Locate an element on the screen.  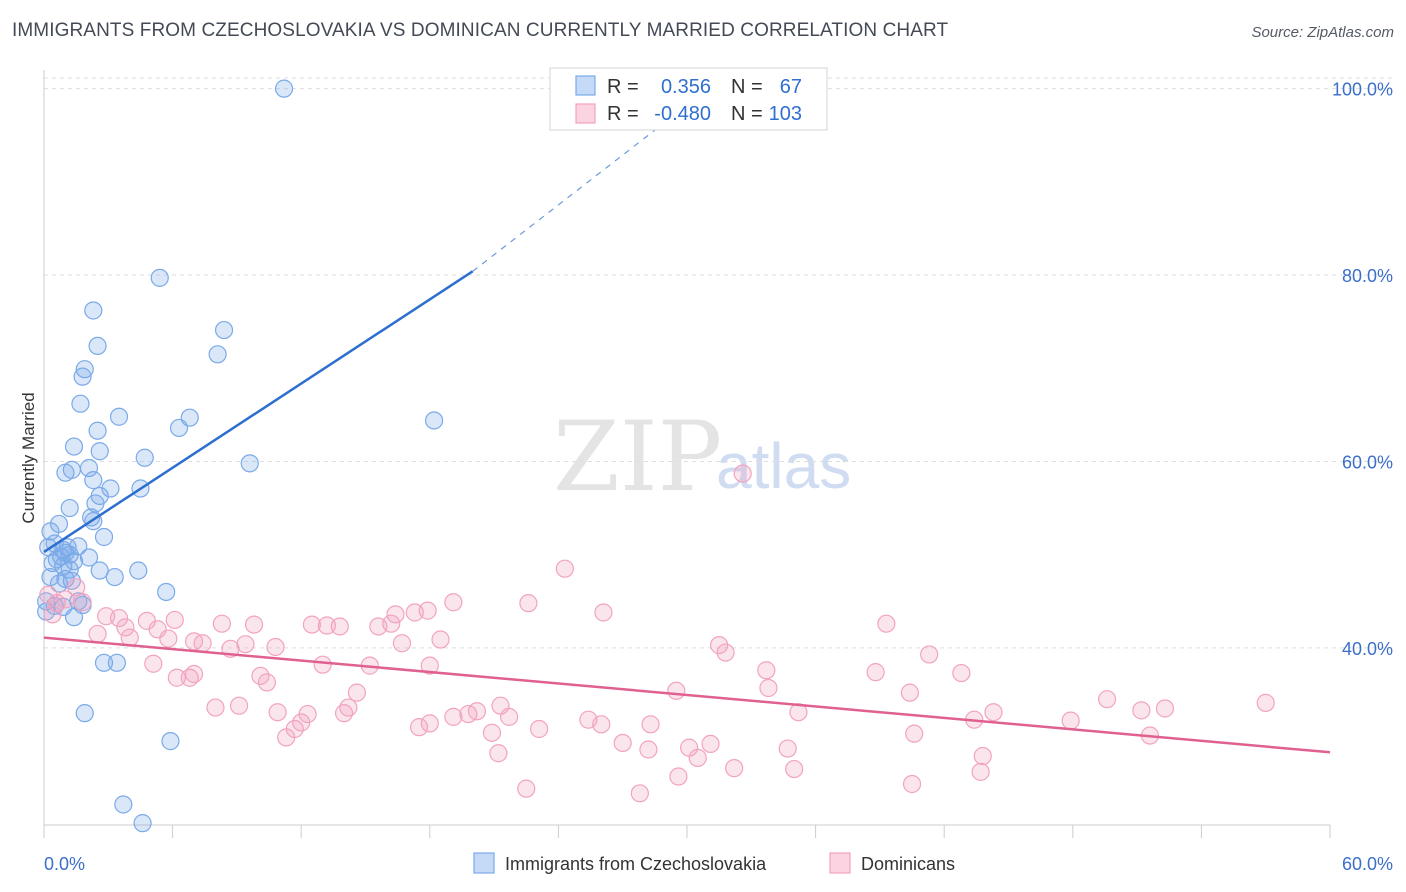
x-tick-label-max: 60.0% is located at coordinates (1367, 864).